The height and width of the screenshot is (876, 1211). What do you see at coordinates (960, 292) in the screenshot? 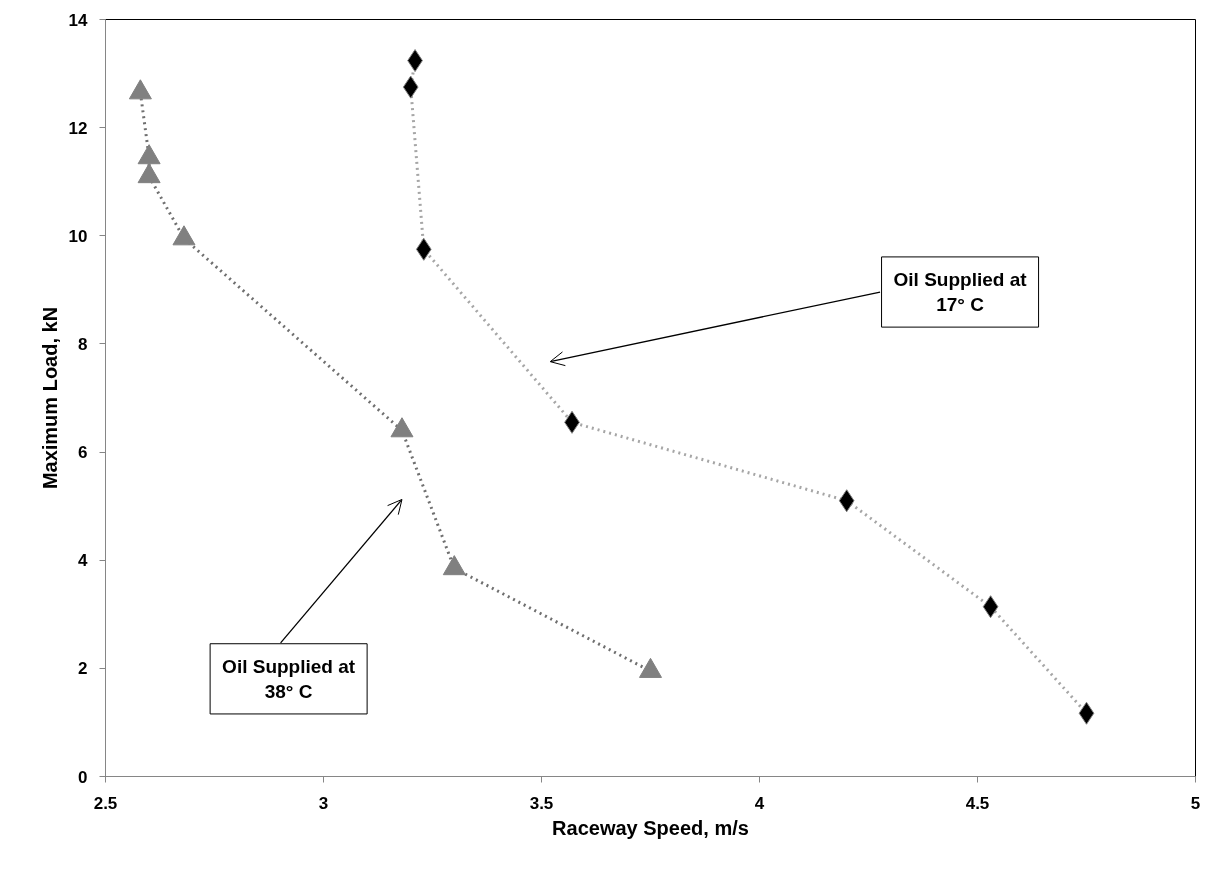
I see `annotation: Oil Supplied at 17° C` at bounding box center [960, 292].